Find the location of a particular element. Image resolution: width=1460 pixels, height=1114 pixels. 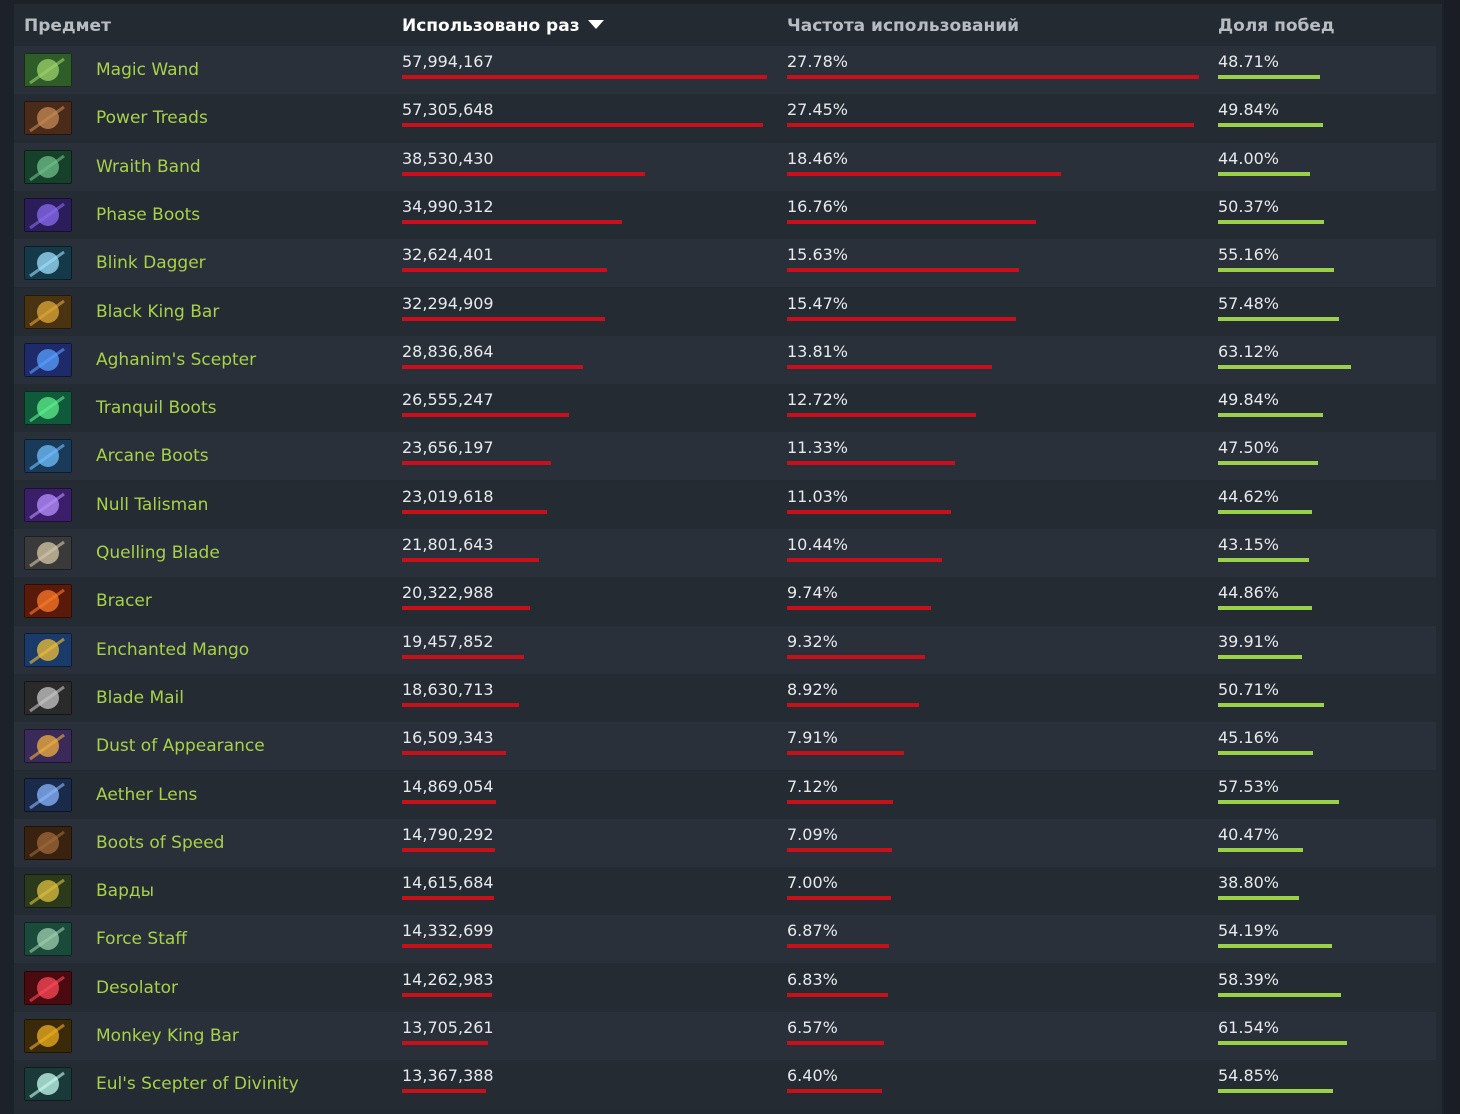

table-row: Magic Wand 57,994,167 27.78% 48.71% is located at coordinates (725, 70).